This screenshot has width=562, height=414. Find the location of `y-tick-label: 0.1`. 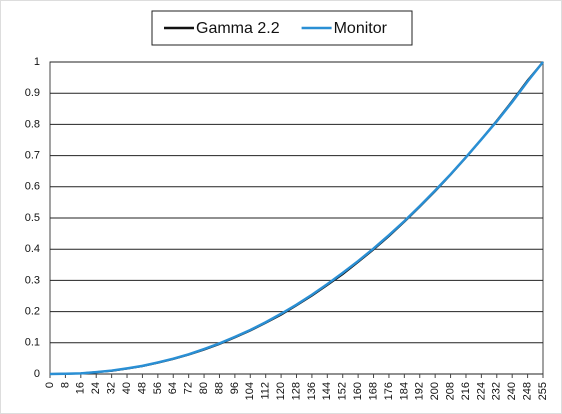

y-tick-label: 0.1 is located at coordinates (32, 343).